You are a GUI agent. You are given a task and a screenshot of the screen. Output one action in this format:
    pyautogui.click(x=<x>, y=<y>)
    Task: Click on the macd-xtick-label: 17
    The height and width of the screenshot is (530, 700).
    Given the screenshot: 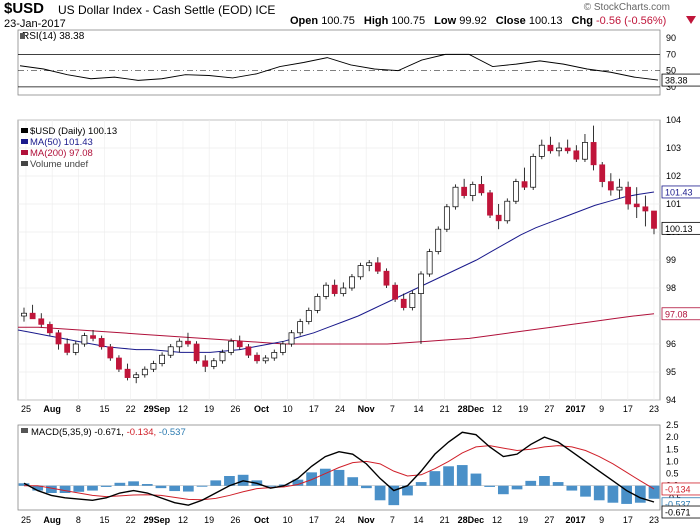 What is the action you would take?
    pyautogui.click(x=628, y=520)
    